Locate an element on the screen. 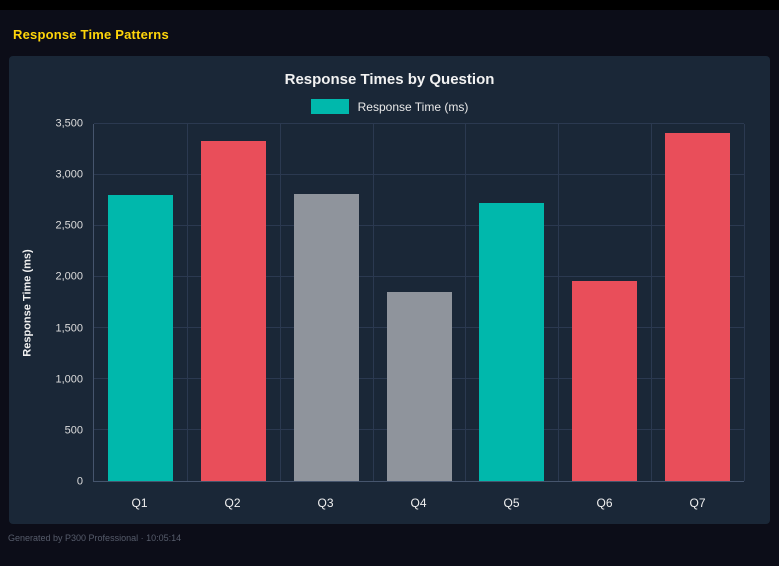 The image size is (779, 566). bar-cell-q4 is located at coordinates (419, 302).